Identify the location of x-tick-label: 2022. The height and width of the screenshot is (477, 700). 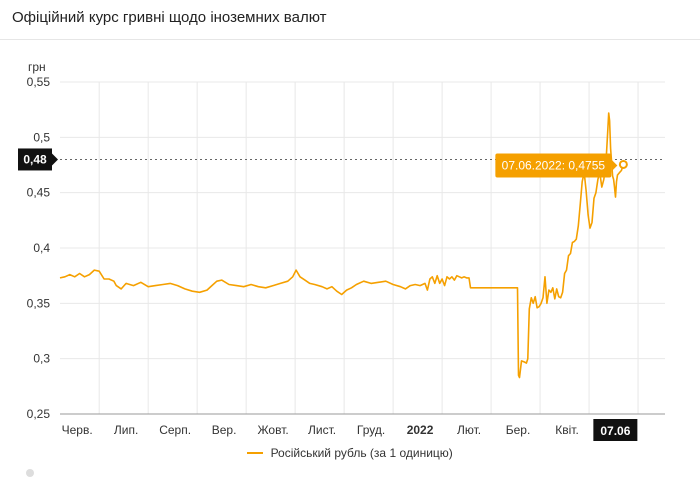
(420, 430).